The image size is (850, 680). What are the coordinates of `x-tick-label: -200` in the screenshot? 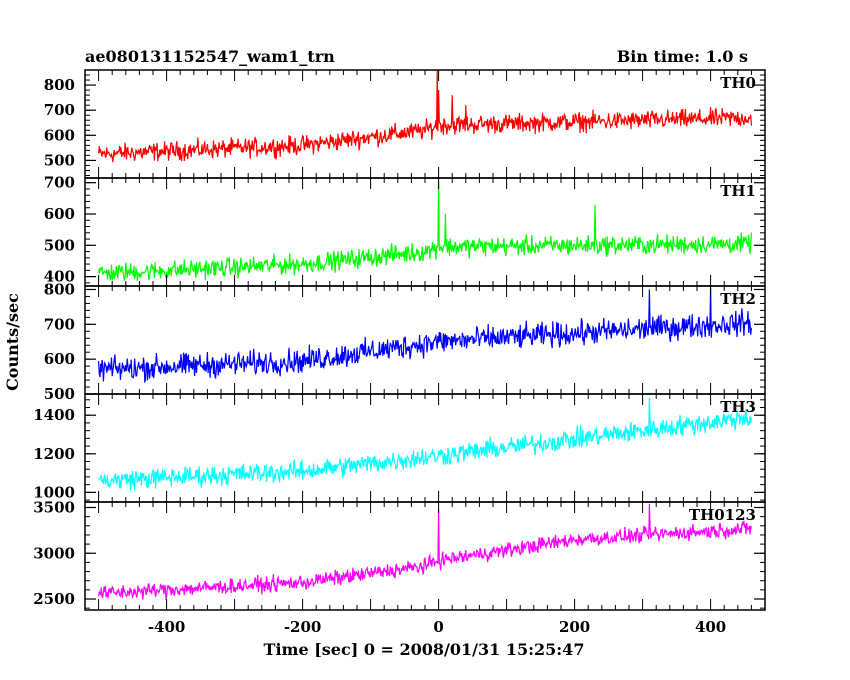 It's located at (303, 627).